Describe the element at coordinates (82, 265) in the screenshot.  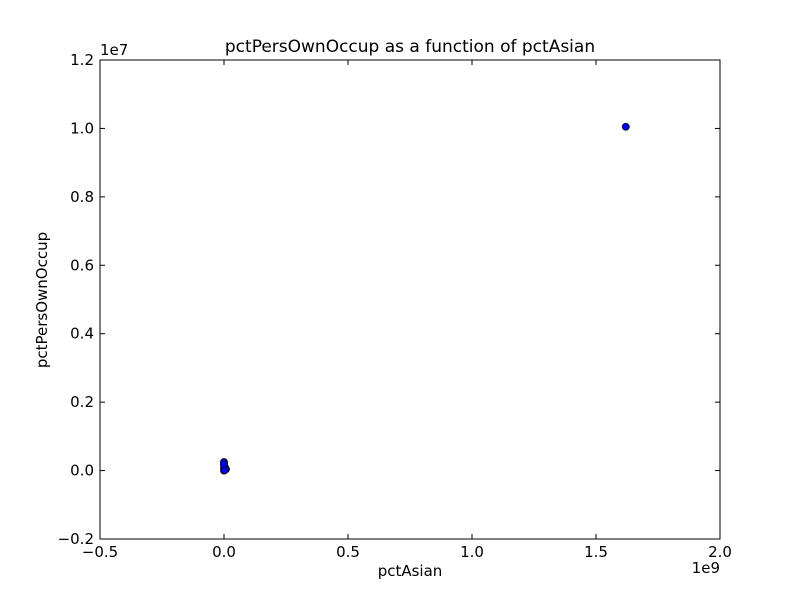
I see `y-tick-label: 0.6` at that location.